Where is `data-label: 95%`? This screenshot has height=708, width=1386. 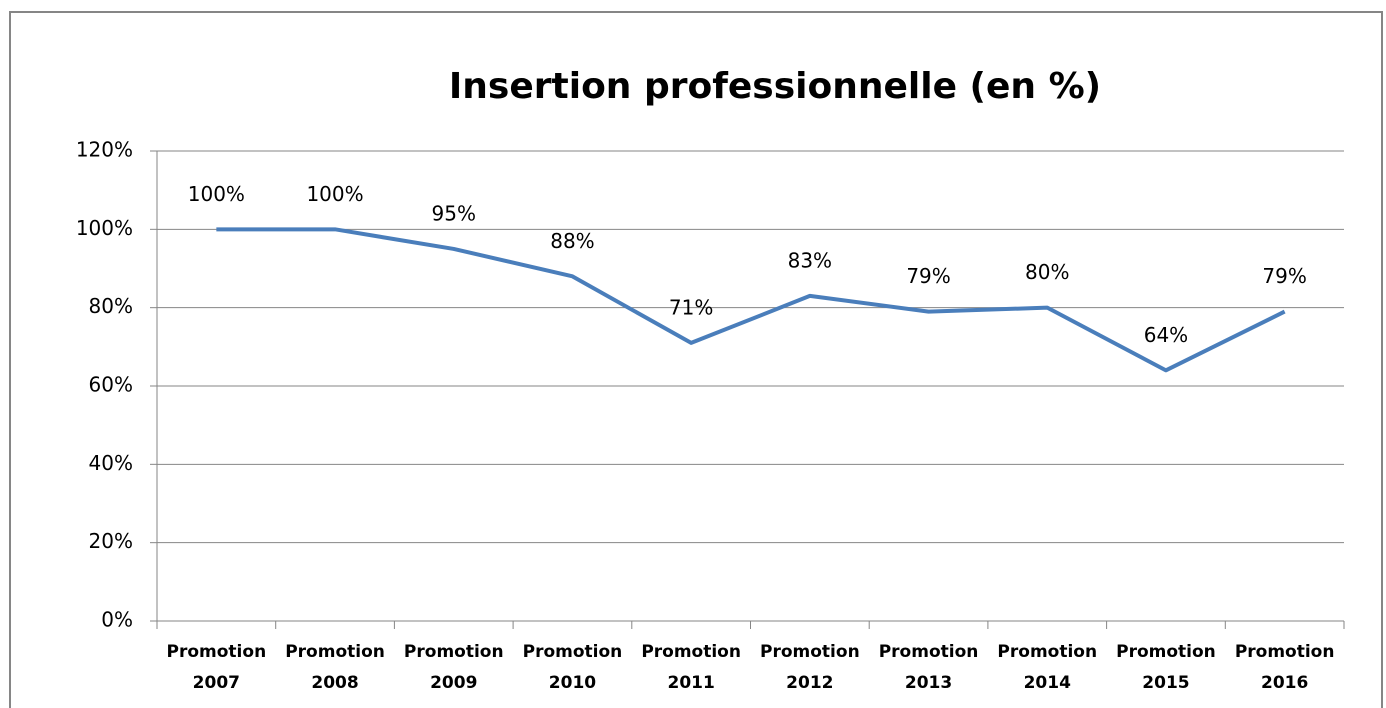 data-label: 95% is located at coordinates (454, 213).